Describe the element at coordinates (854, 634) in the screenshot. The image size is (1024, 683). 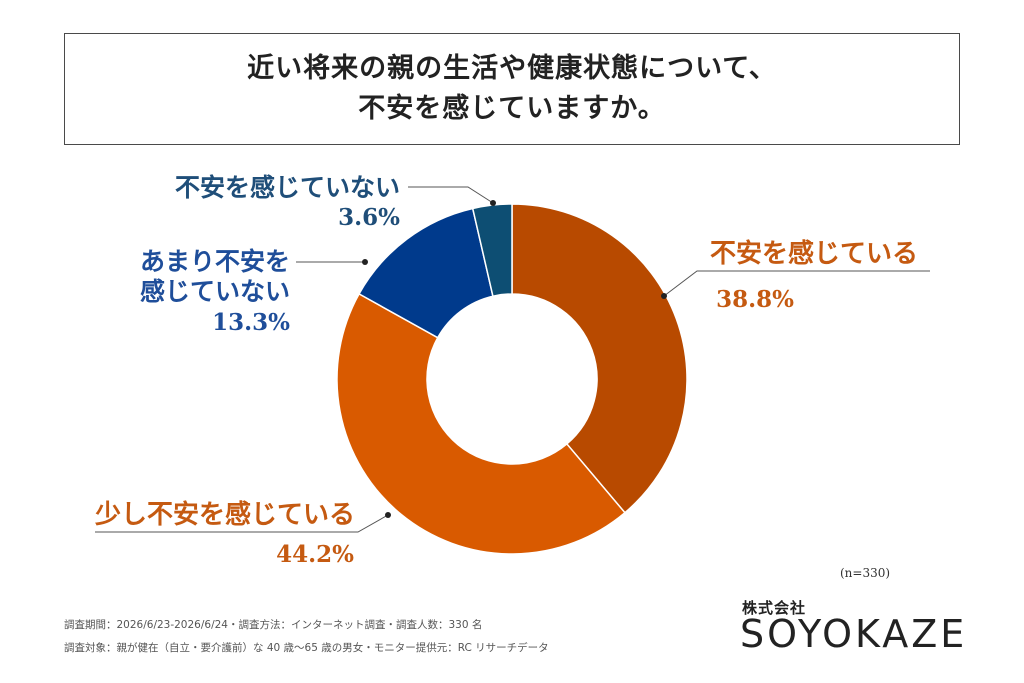
I see `logo-name: SOYOKAZE` at that location.